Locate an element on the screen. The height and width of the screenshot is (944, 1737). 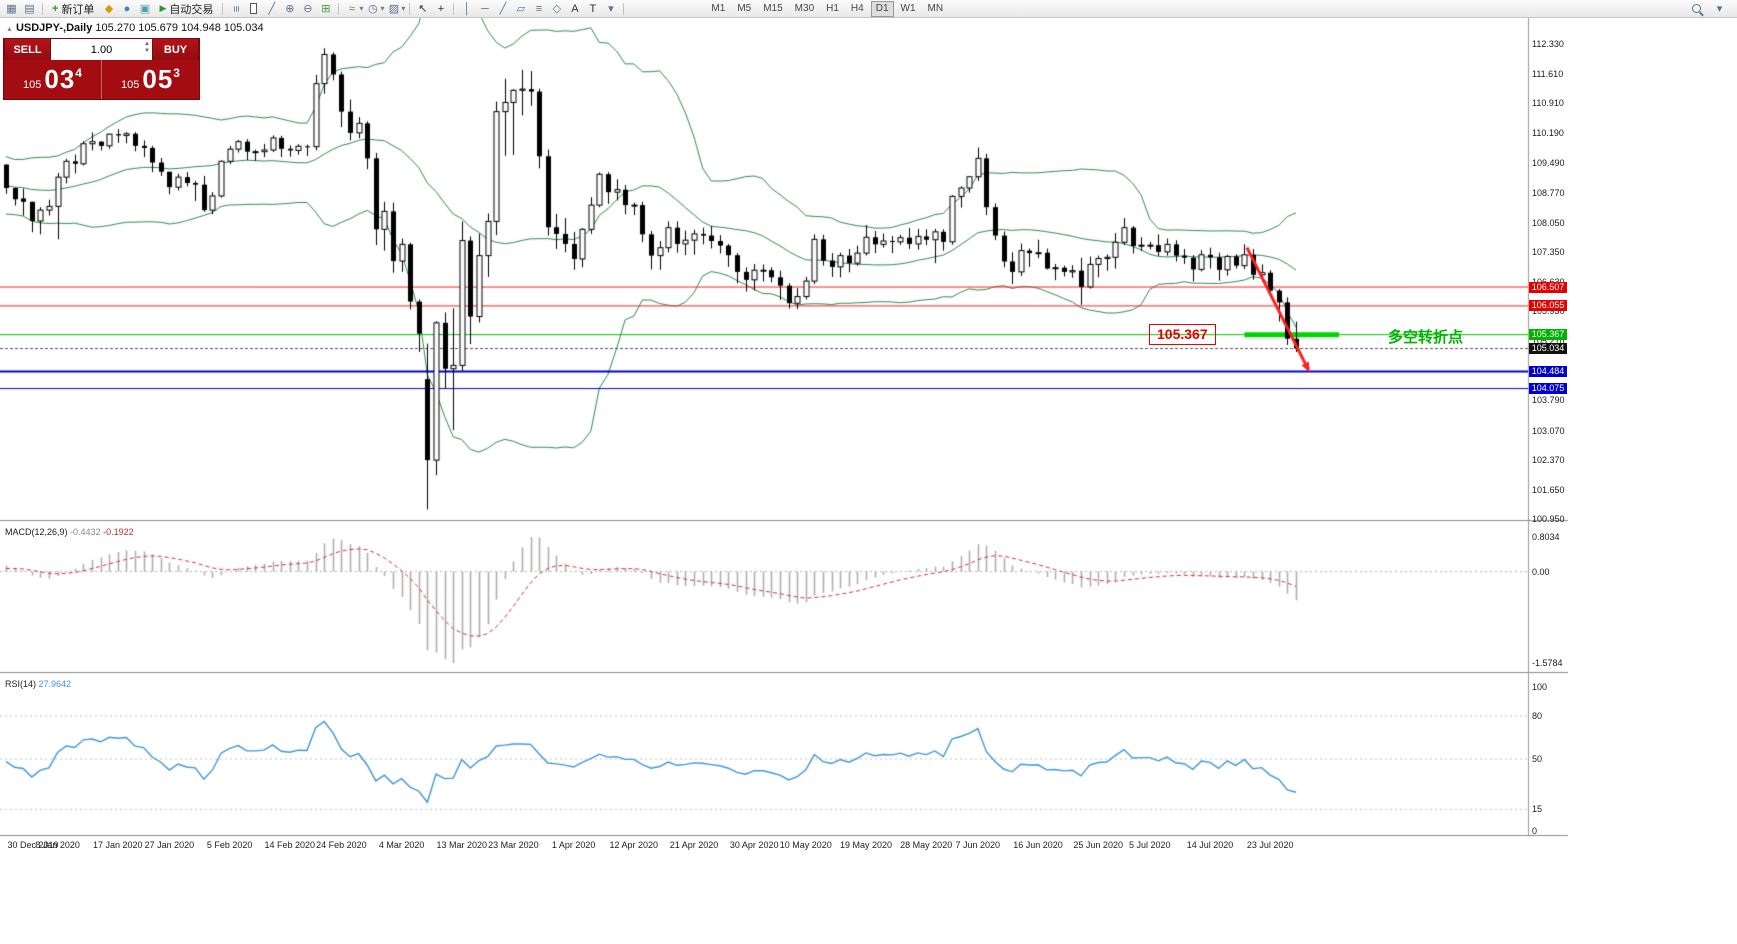
volume-input: 1.00 ▲ ▼ is located at coordinates (101, 49).